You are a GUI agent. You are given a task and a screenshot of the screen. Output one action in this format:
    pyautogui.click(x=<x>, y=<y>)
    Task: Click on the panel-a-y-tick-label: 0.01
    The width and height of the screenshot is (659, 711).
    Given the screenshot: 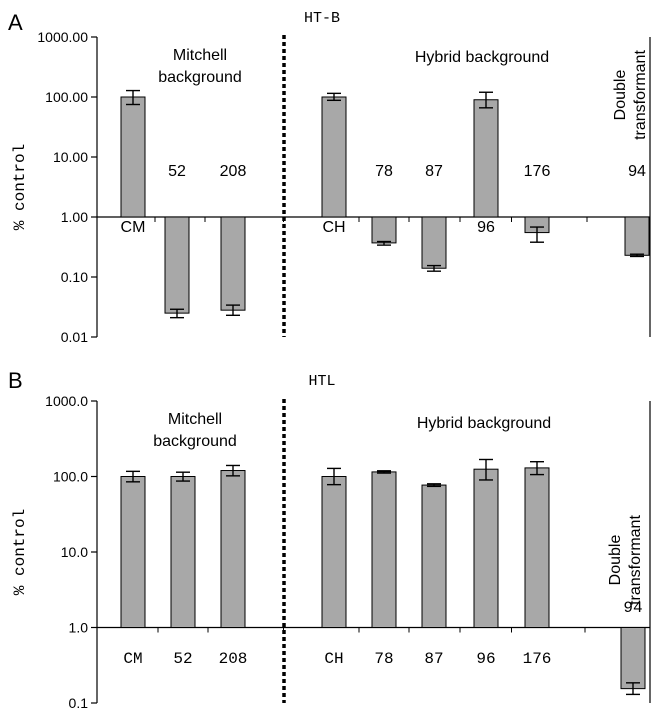 What is the action you would take?
    pyautogui.click(x=74, y=337)
    